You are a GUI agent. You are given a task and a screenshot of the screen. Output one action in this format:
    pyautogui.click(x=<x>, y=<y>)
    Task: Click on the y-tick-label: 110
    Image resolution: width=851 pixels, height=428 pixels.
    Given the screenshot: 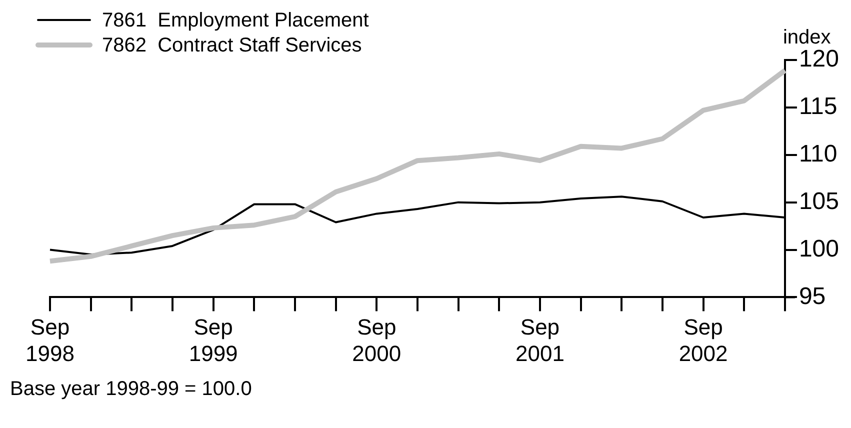 What is the action you would take?
    pyautogui.click(x=818, y=154)
    